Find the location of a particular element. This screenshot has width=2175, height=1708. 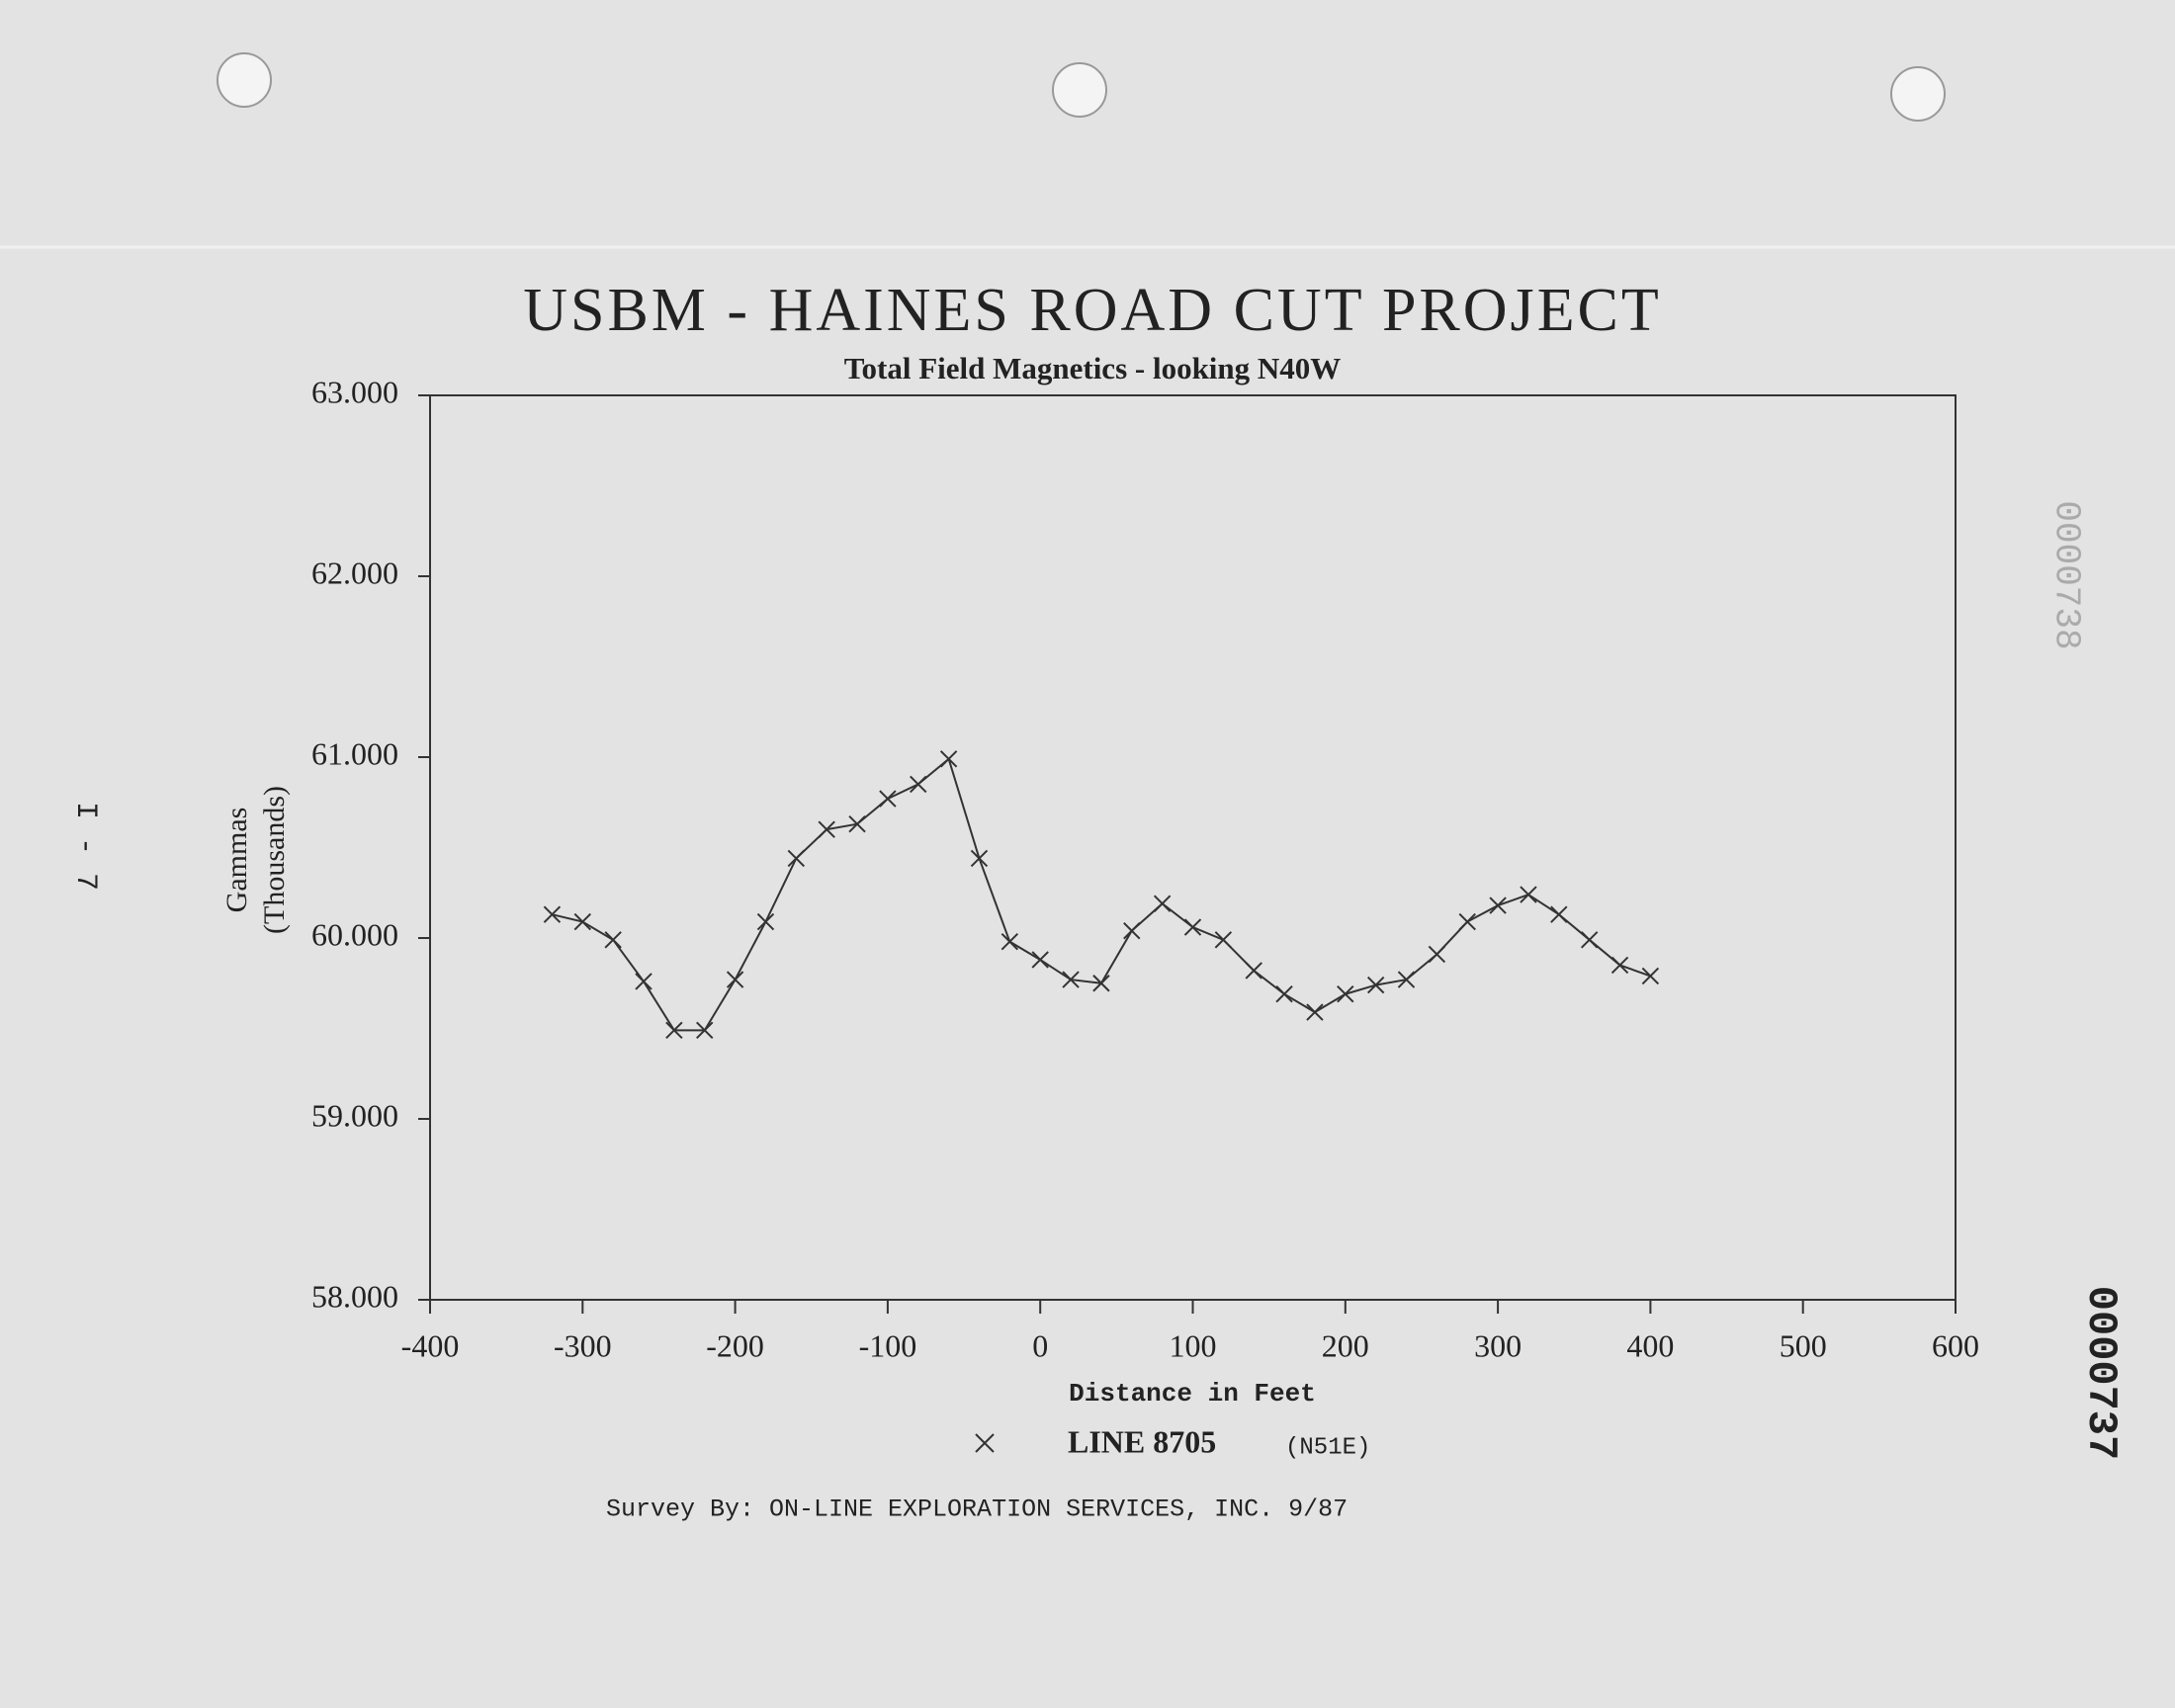

x-tick-label: 300 is located at coordinates (1498, 1345).